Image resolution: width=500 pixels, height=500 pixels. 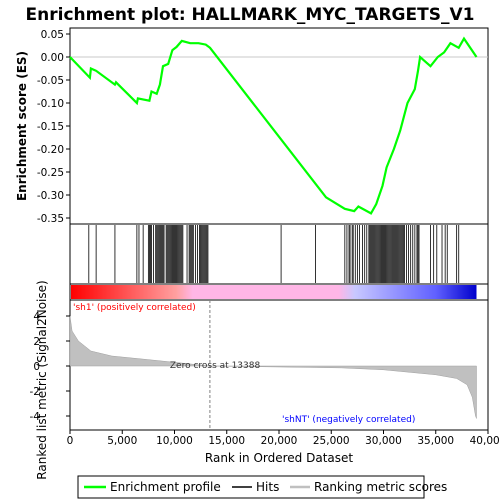 What do you see at coordinates (50, 173) in the screenshot?
I see `es-y-tick-label: -0.25` at bounding box center [50, 173].